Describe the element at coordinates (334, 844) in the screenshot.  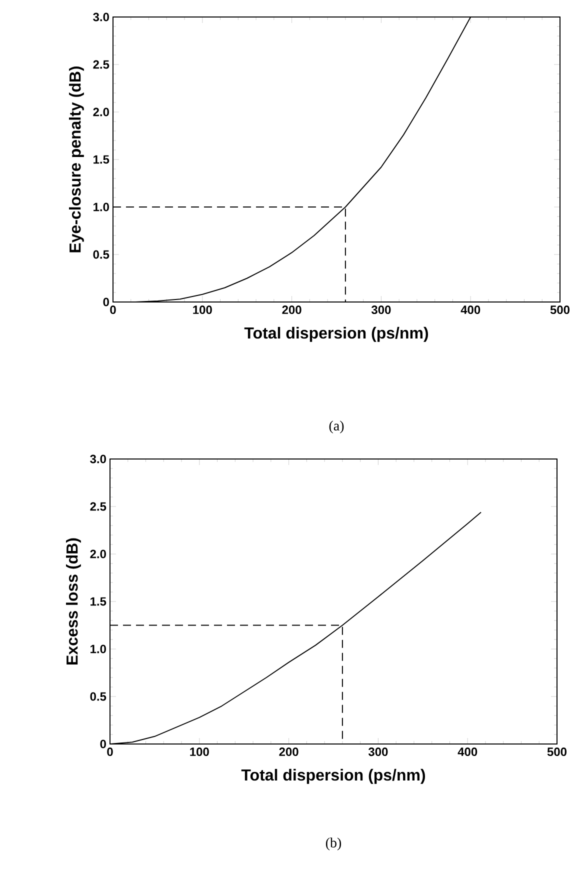
I see `text: (b)` at that location.